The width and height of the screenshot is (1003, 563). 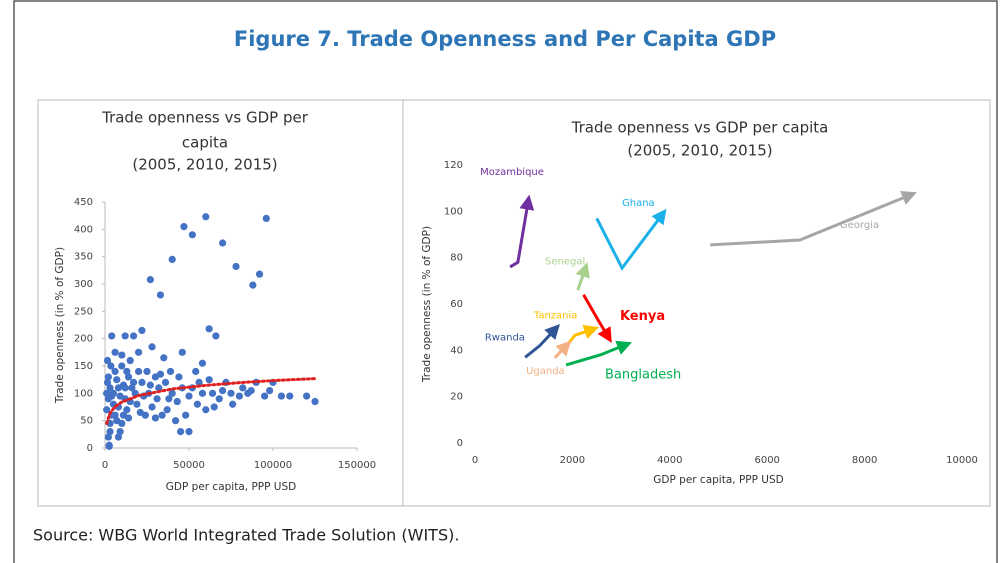 What do you see at coordinates (669, 460) in the screenshot?
I see `x-tick-label: 4000` at bounding box center [669, 460].